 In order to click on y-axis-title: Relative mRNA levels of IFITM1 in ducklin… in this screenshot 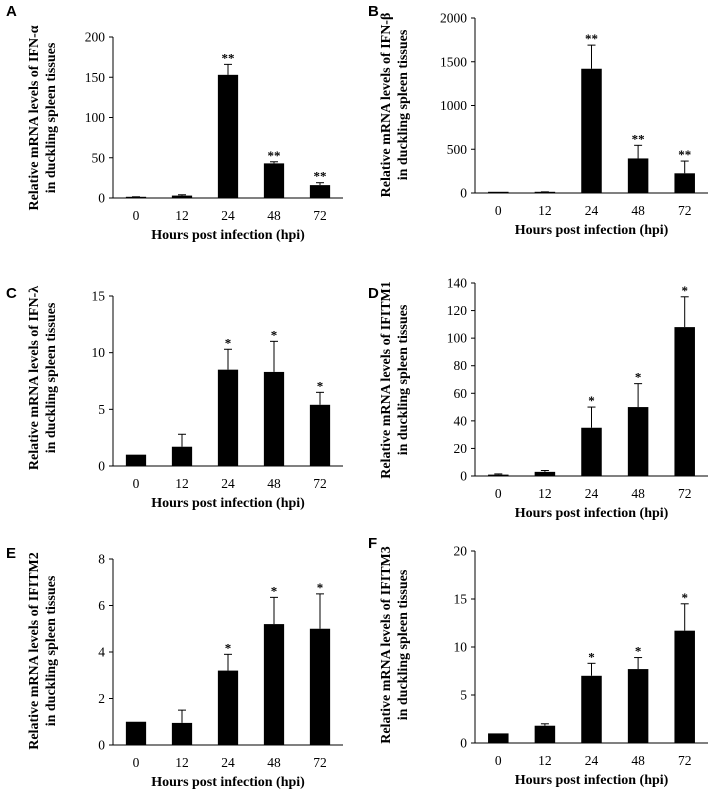, I will do `click(395, 380)`.